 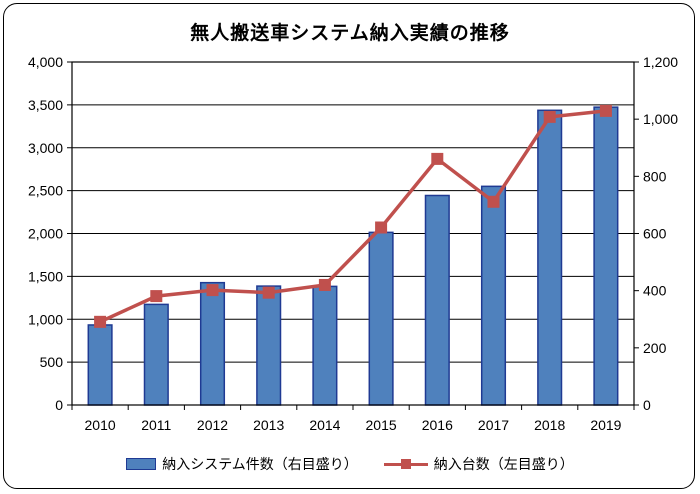 I want to click on y-right-tick-label: 0, so click(x=647, y=405).